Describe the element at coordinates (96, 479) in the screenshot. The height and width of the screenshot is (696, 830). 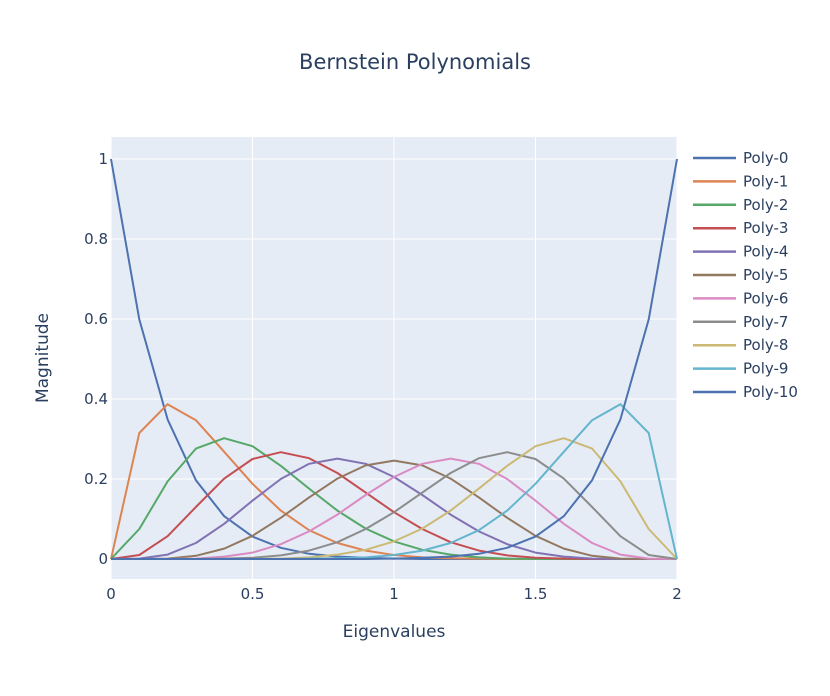
I see `y-tick-label-1: 0.2` at that location.